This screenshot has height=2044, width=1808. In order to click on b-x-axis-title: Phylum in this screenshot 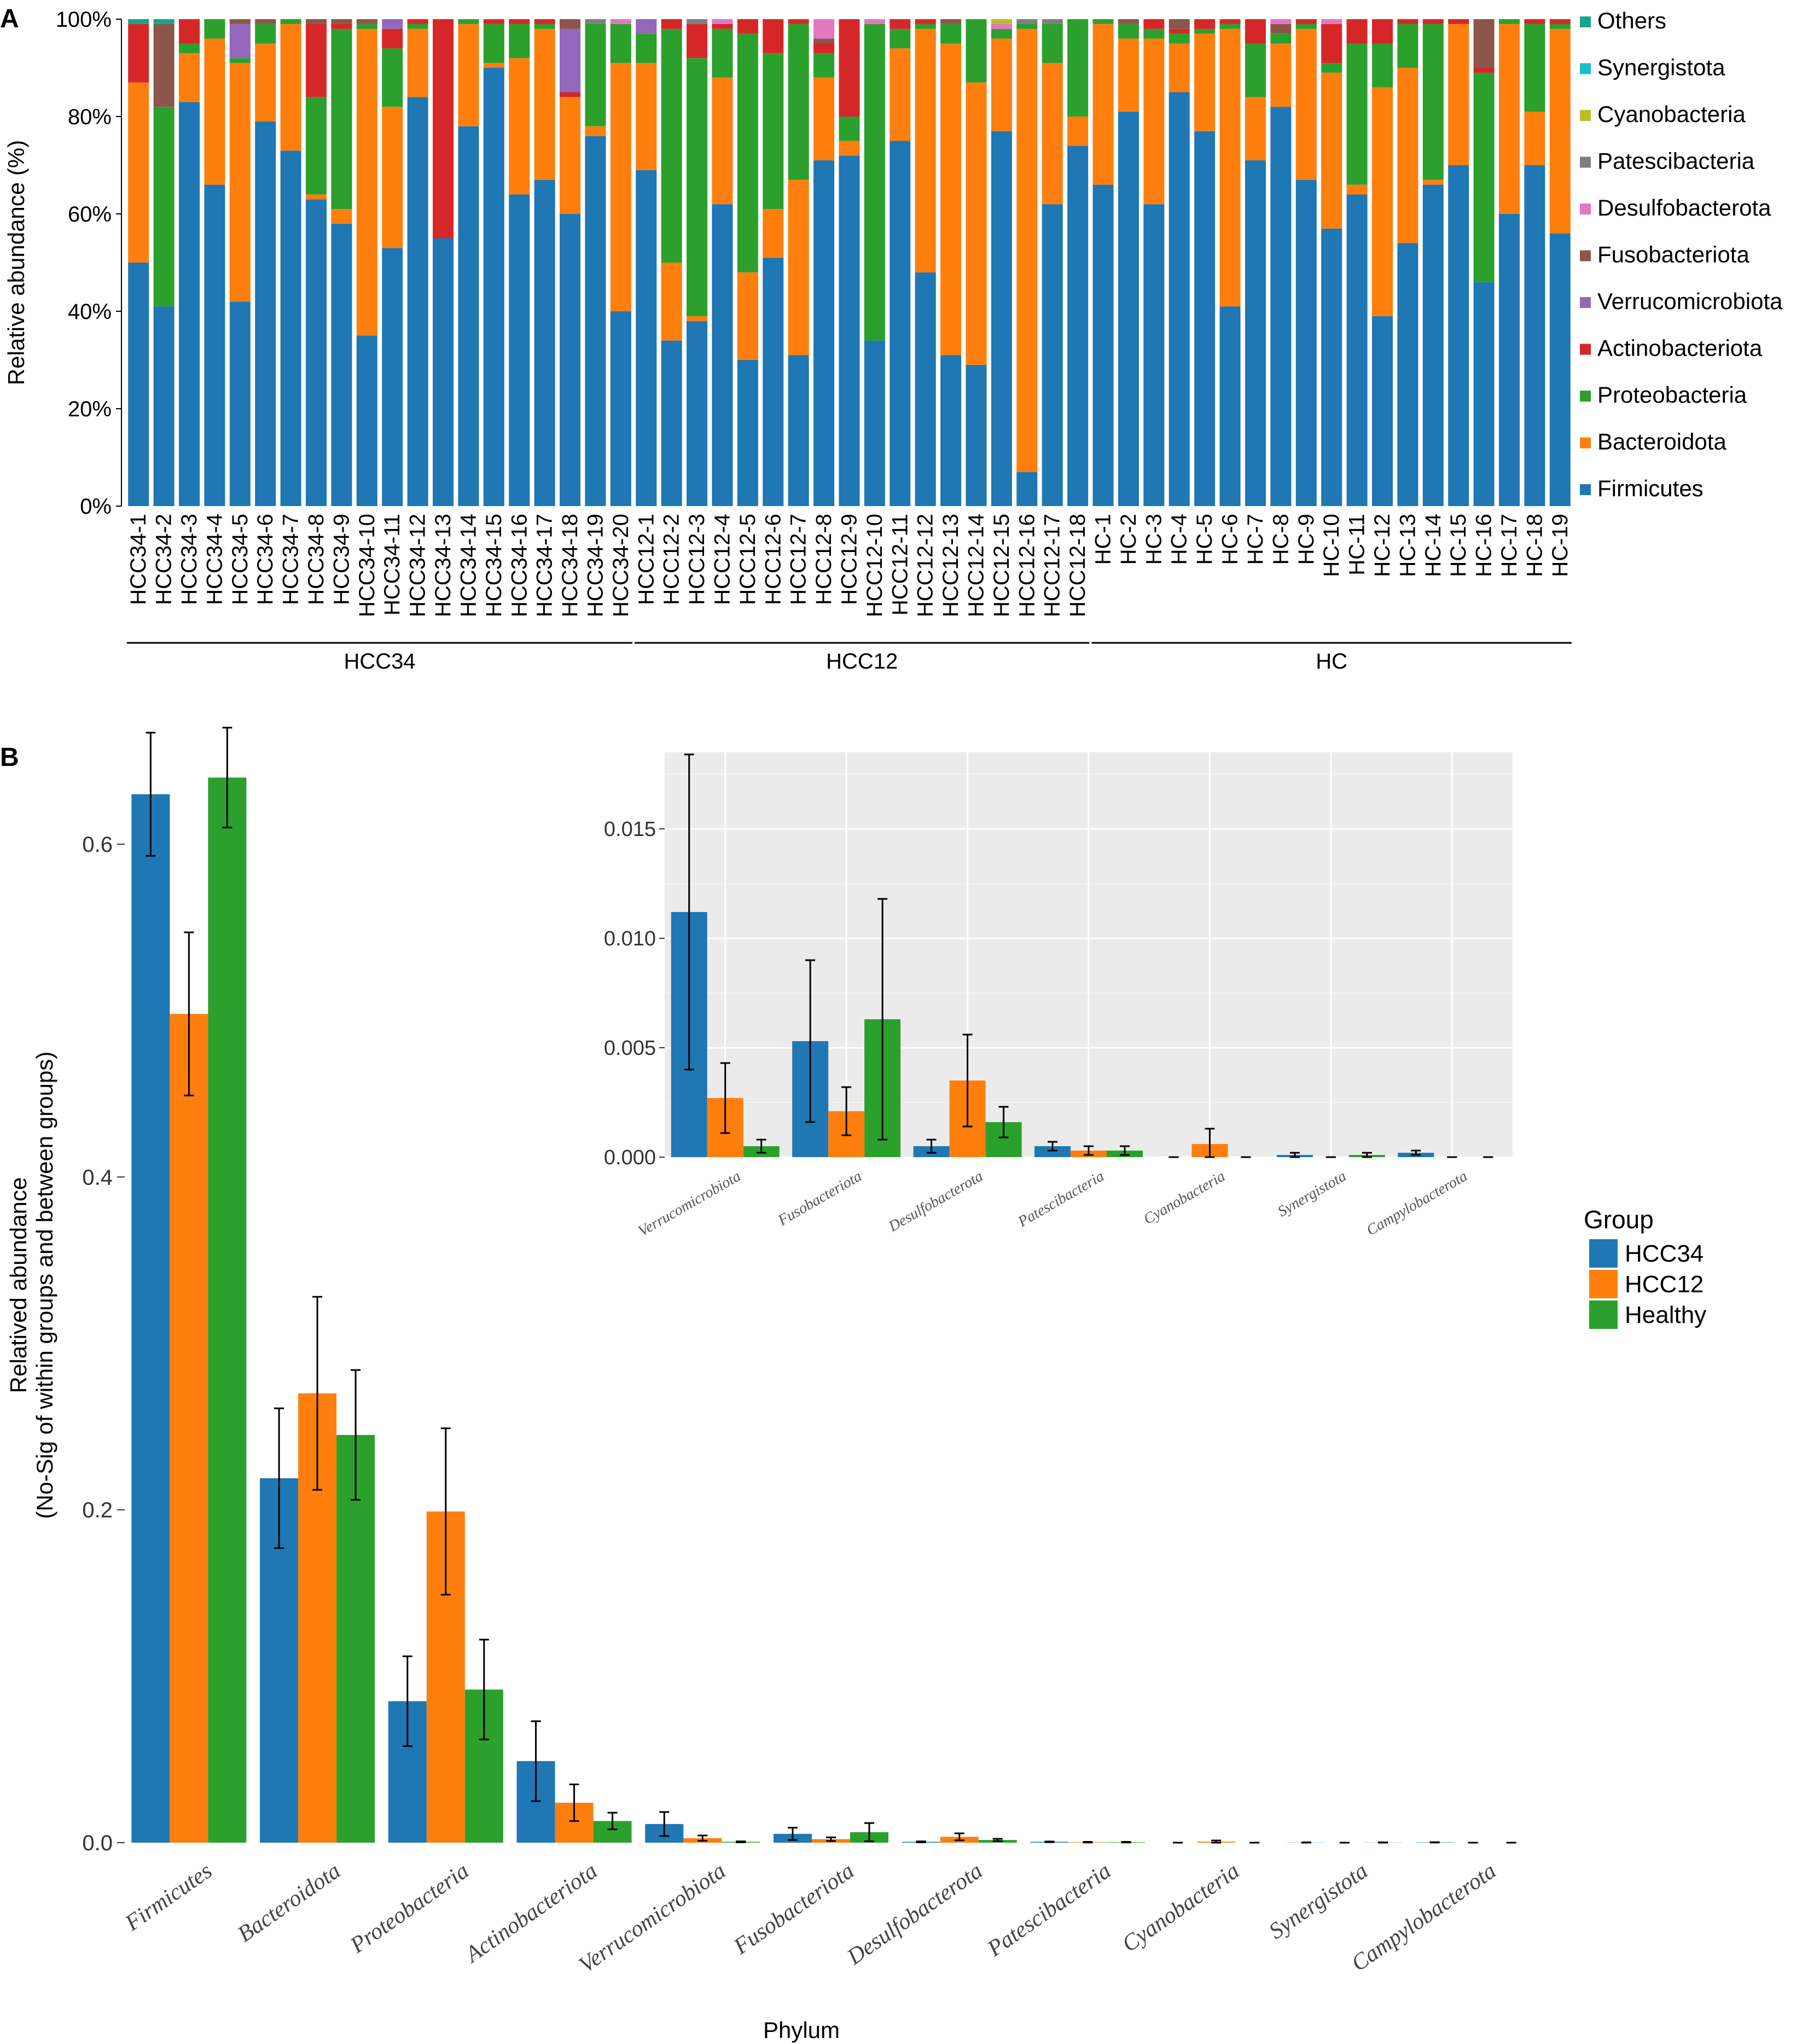, I will do `click(801, 2030)`.